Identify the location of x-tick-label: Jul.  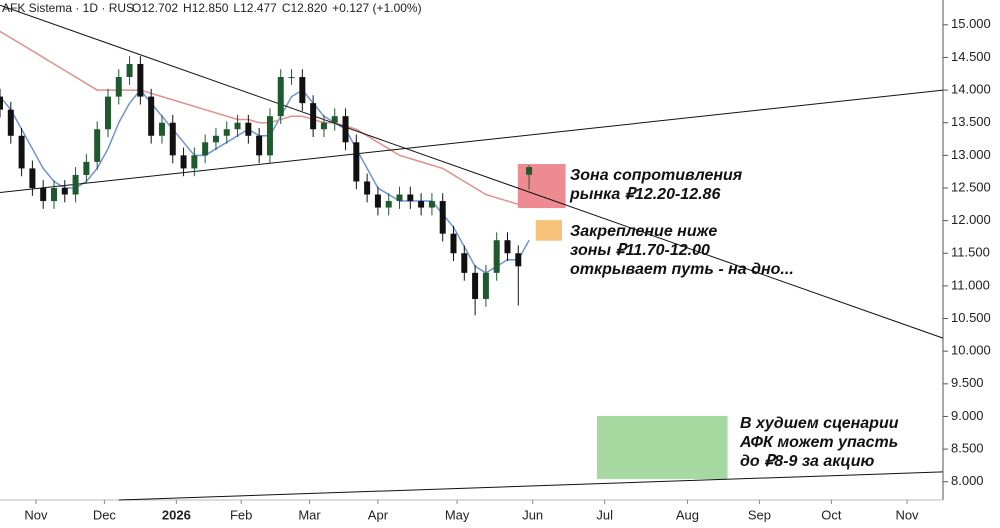
(604, 514).